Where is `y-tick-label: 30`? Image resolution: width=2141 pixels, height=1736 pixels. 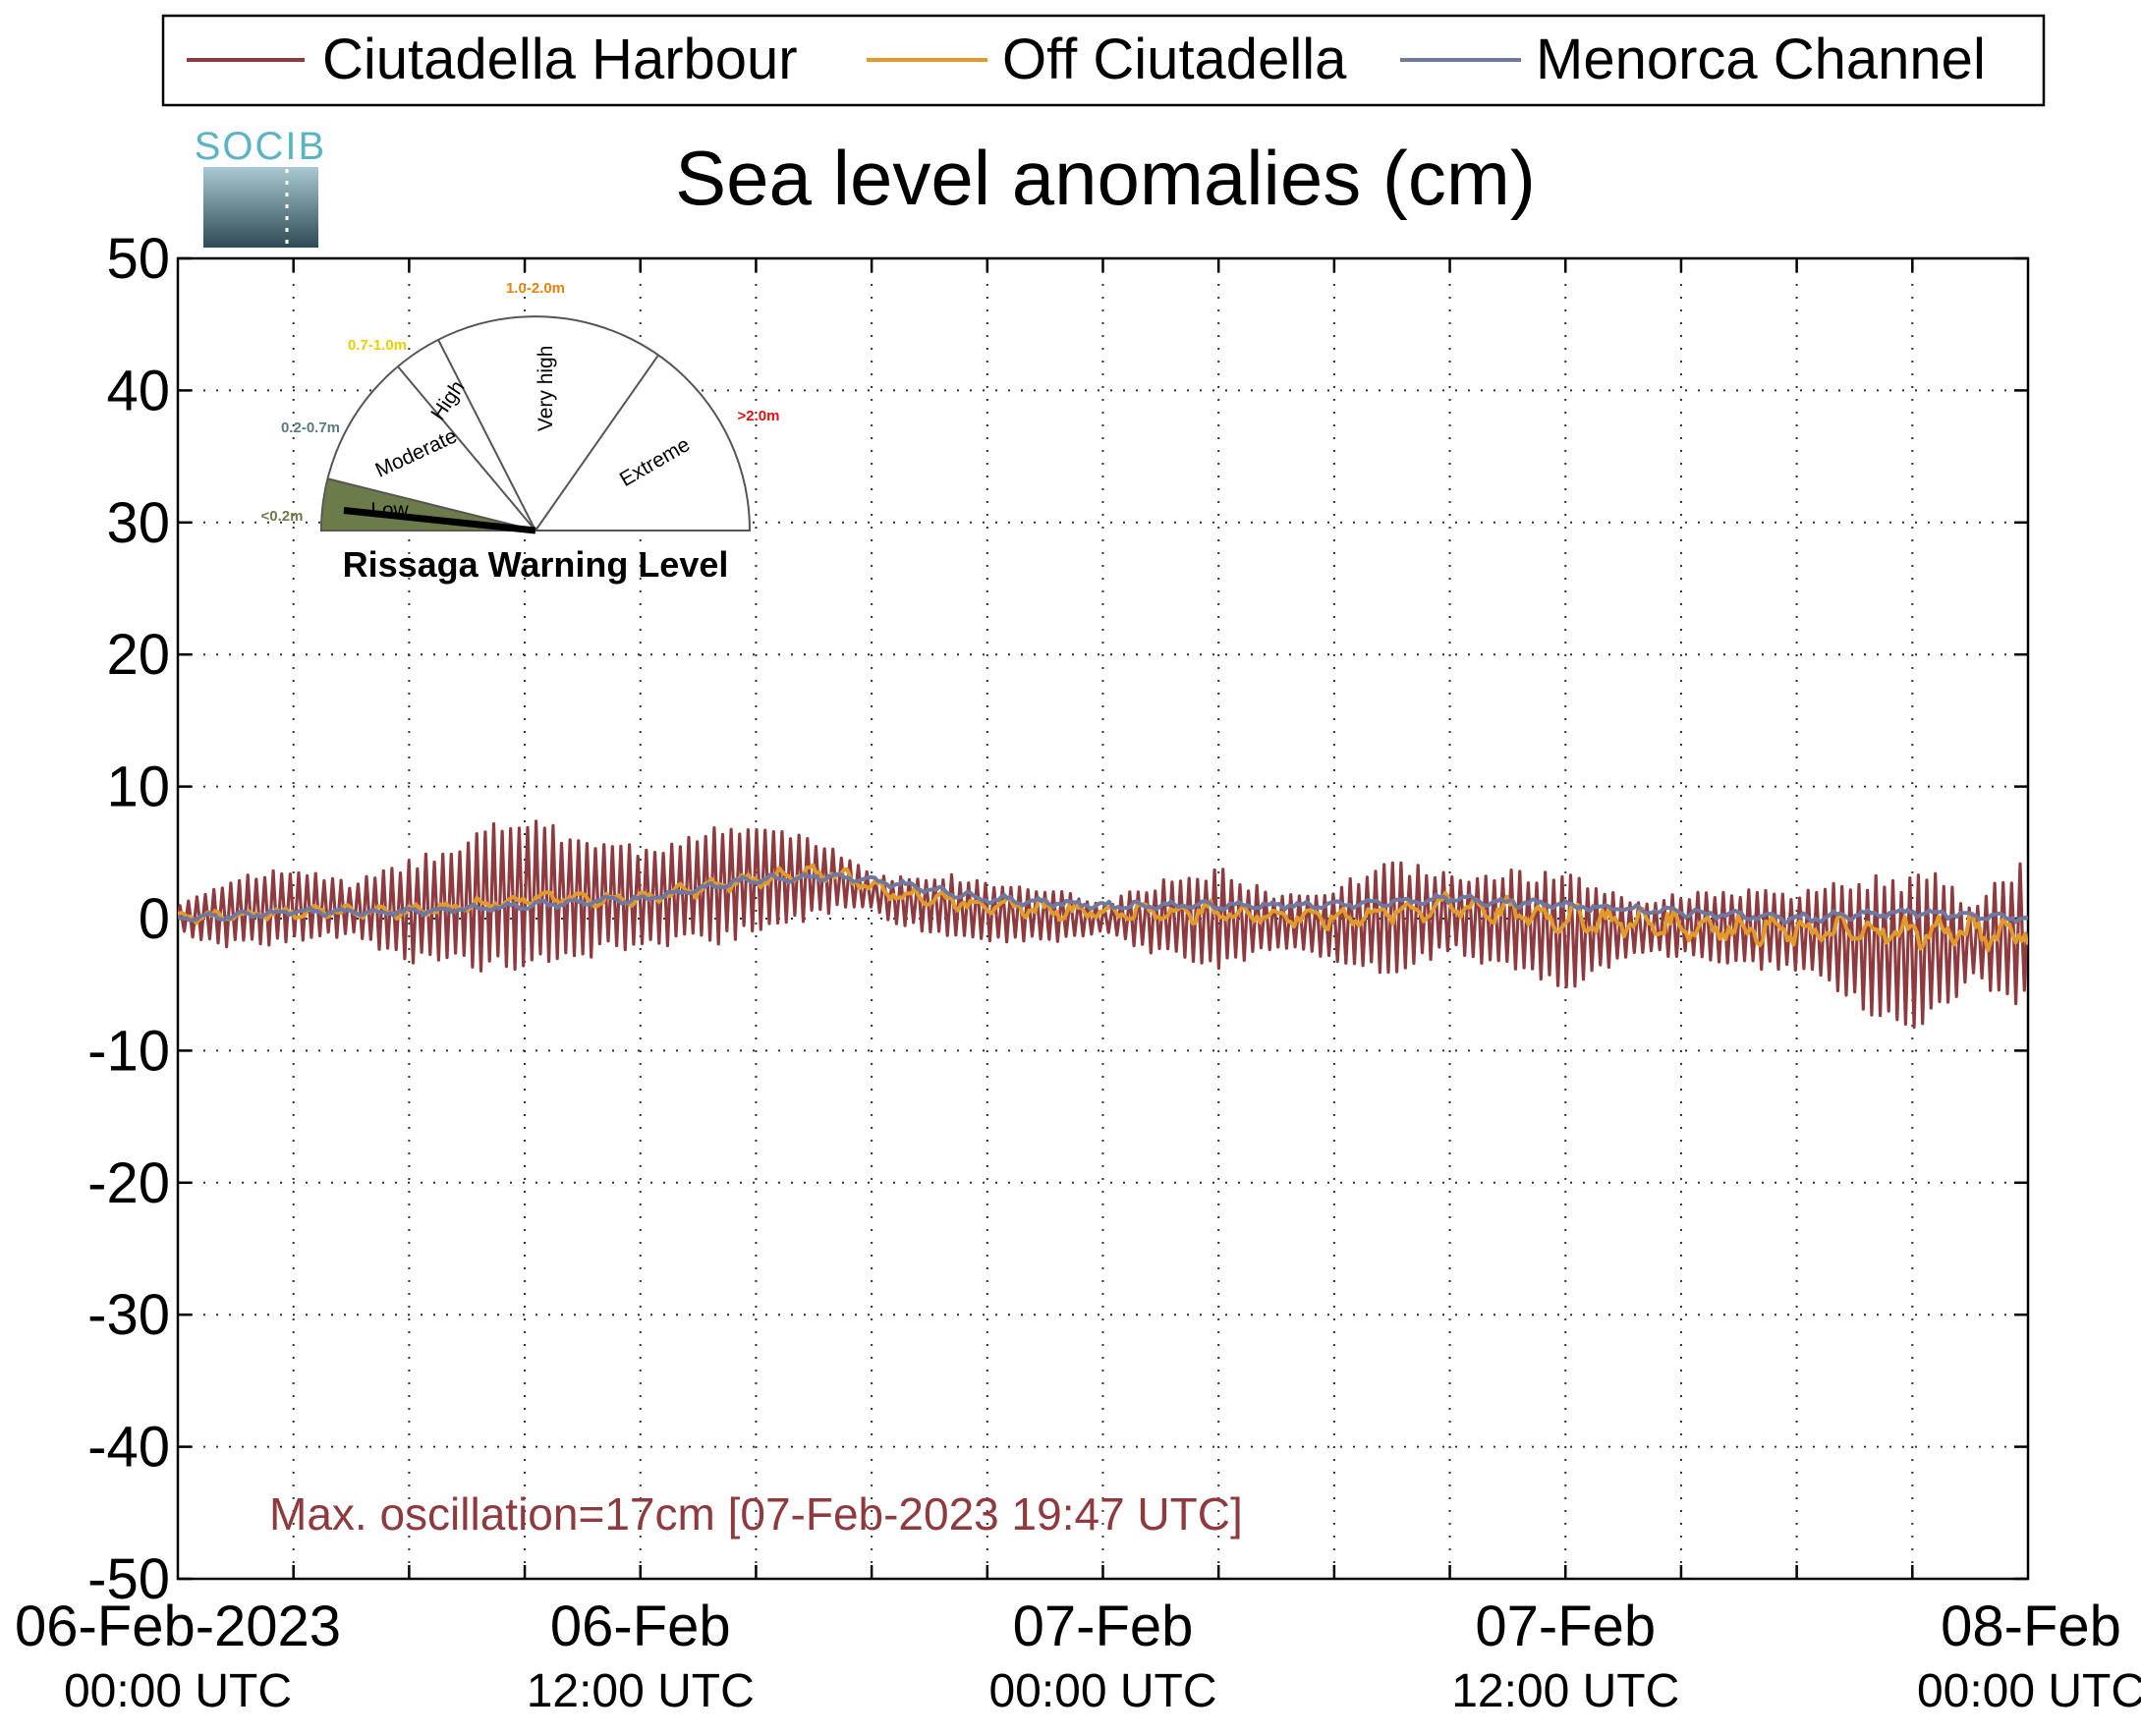
y-tick-label: 30 is located at coordinates (138, 523).